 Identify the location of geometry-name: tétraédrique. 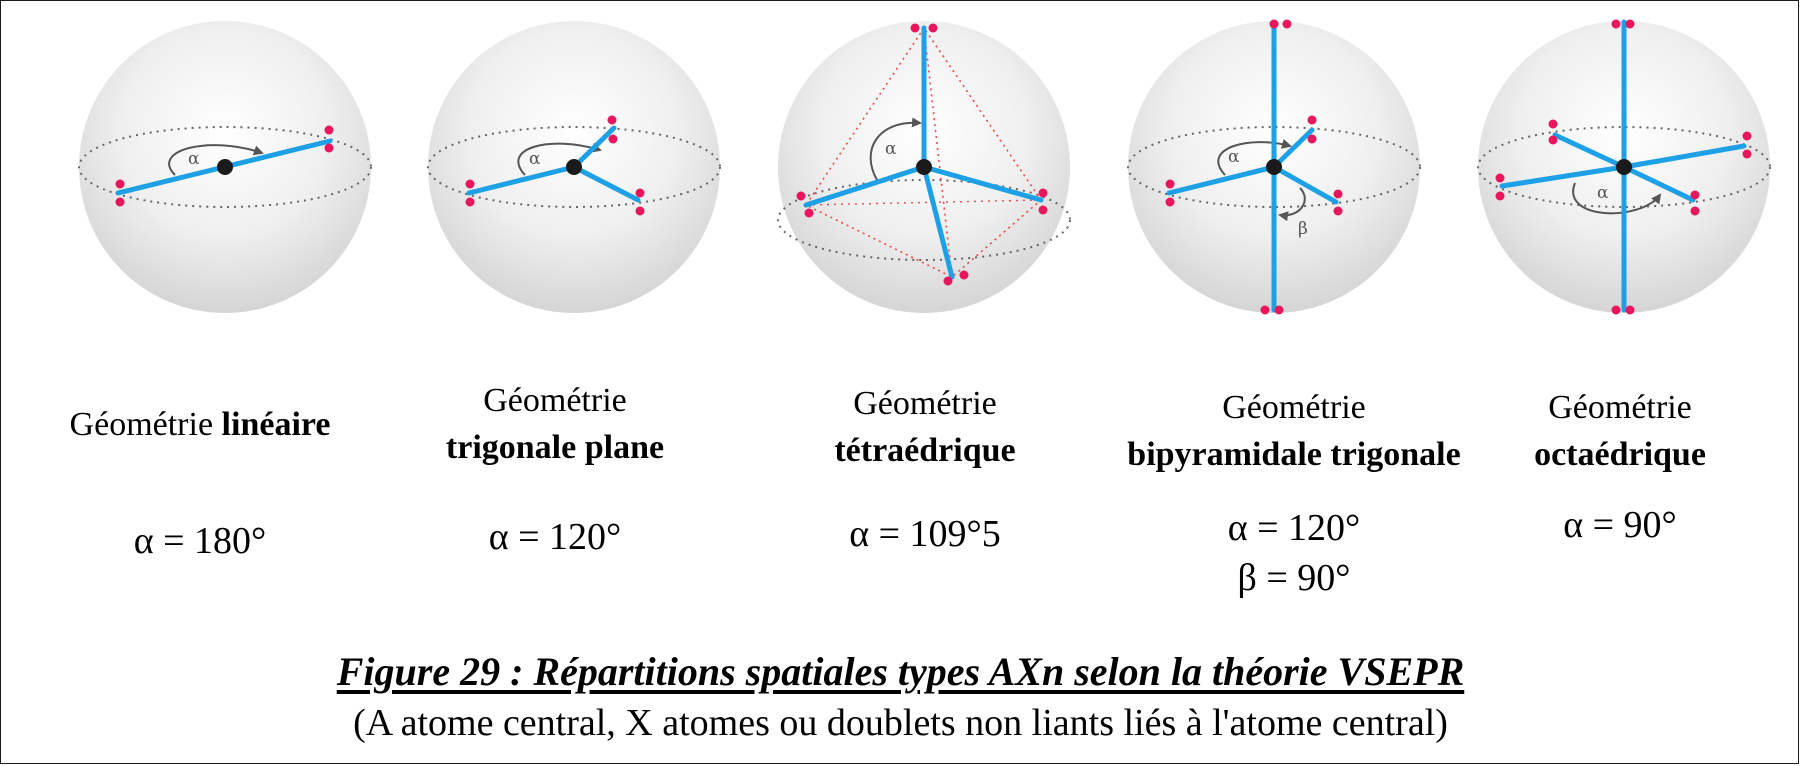
(925, 450).